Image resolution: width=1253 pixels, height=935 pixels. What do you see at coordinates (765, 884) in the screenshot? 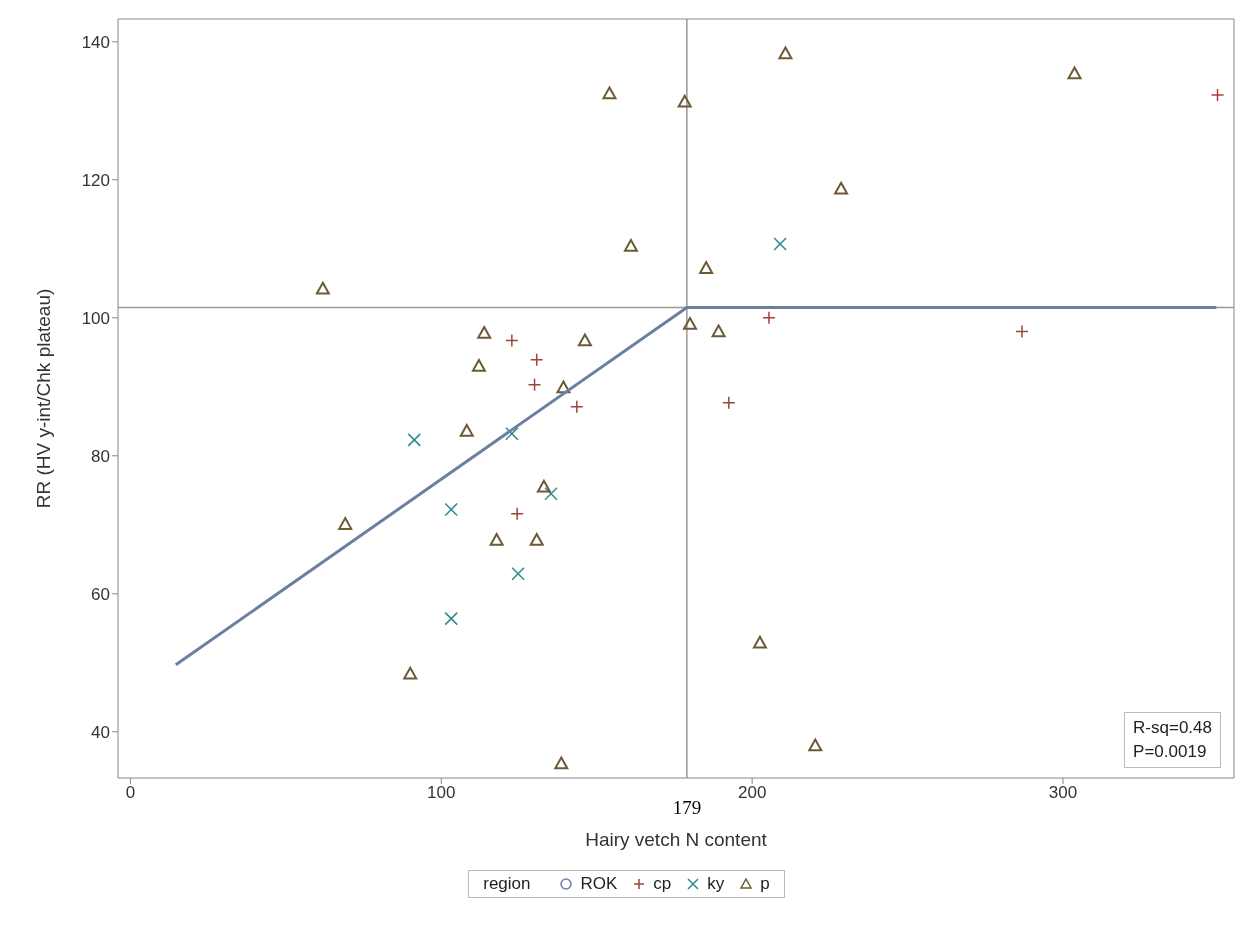
I see `legend-label: p` at bounding box center [765, 884].